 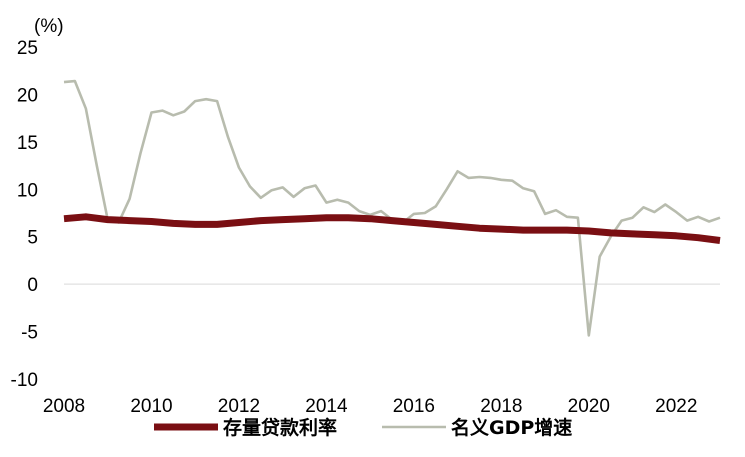 What do you see at coordinates (414, 406) in the screenshot?
I see `x-tick-label: 2016` at bounding box center [414, 406].